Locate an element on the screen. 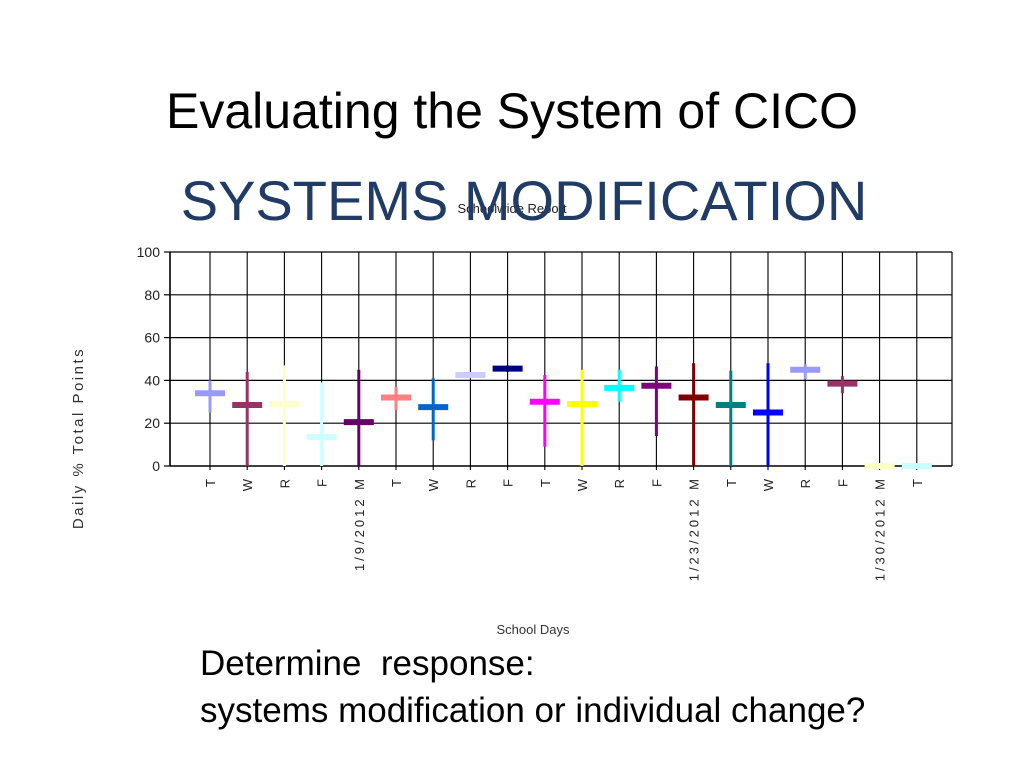  x-tick-label: 1/23/2012 M is located at coordinates (694, 528).